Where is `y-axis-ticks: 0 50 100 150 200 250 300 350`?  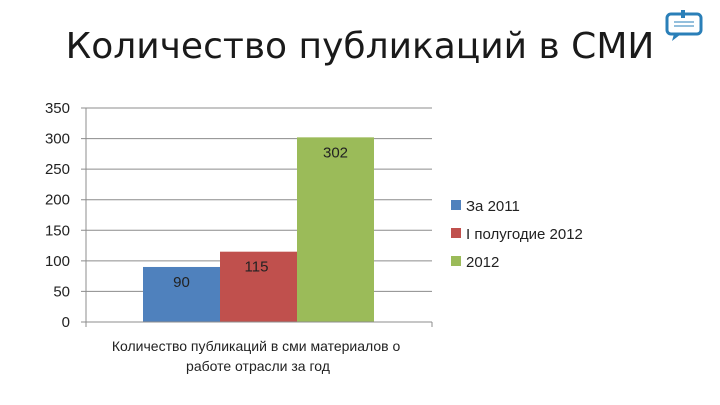 y-axis-ticks: 0 50 100 150 200 250 300 350 is located at coordinates (57, 215).